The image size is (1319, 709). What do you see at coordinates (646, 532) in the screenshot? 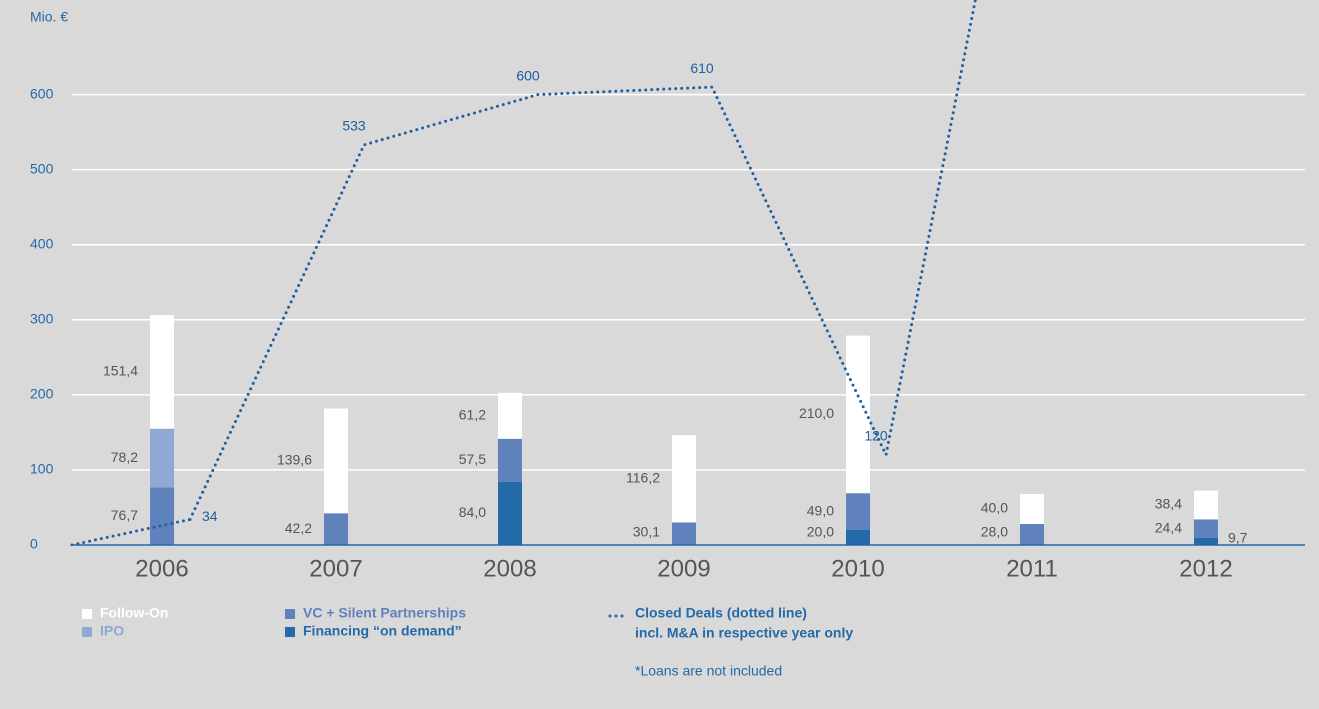
I see `value-label: 30,1` at bounding box center [646, 532].